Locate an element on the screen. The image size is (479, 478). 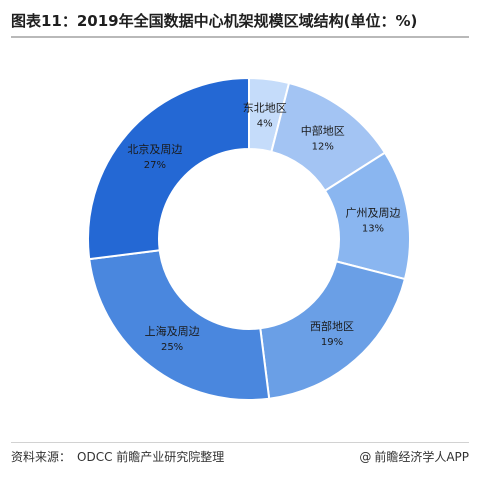
footer-divider is located at coordinates (240, 442).